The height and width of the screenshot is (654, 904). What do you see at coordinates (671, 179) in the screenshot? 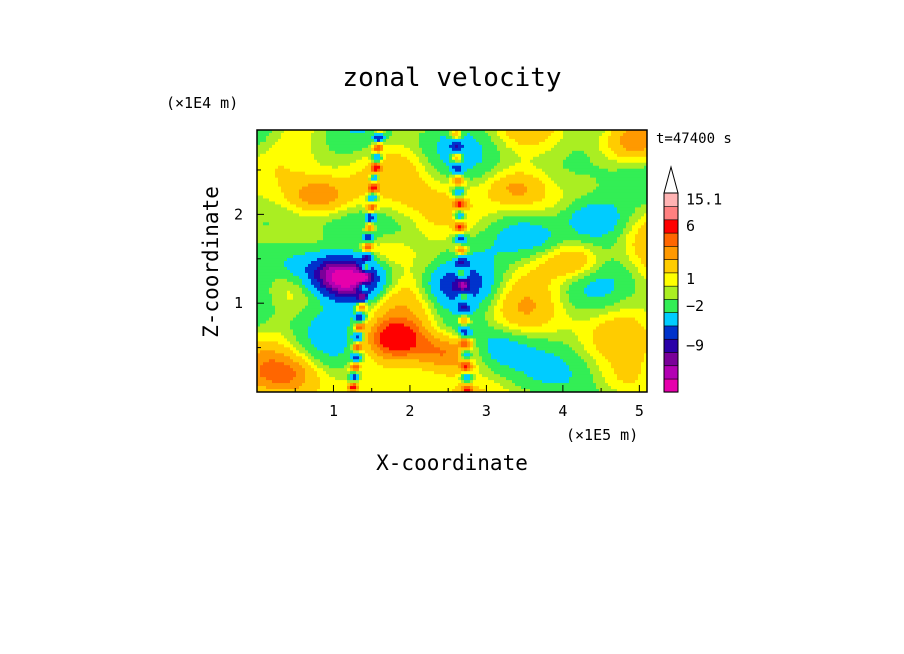
I see `colorbar-extend-arrow` at bounding box center [671, 179].